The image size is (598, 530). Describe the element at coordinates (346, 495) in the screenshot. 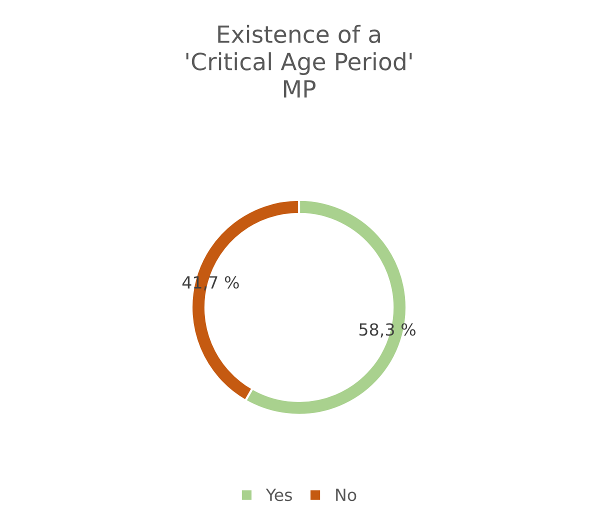

I see `legend-label: No` at that location.